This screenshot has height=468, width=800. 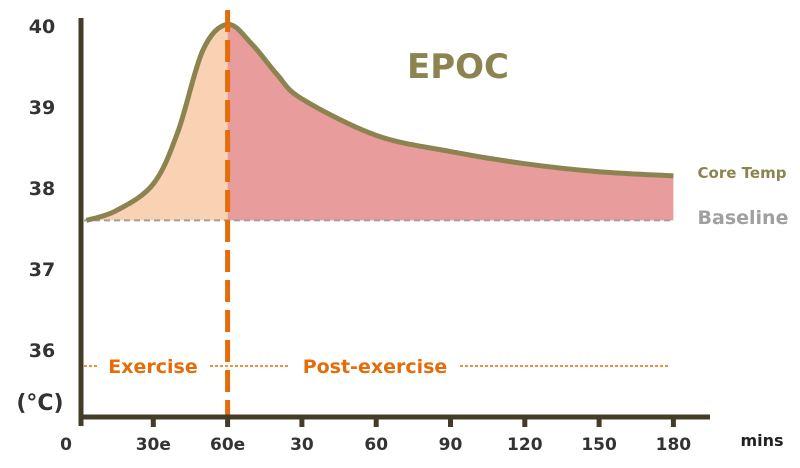 I want to click on post-exercise-region-label: Post-exercise, so click(x=375, y=367).